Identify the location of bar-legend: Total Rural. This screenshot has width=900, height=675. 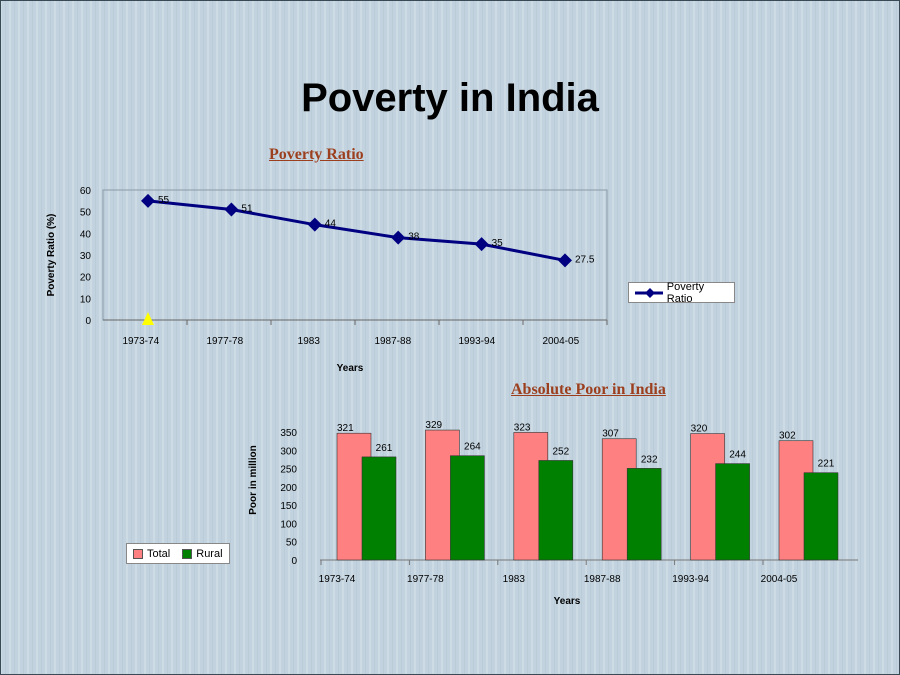
(178, 553).